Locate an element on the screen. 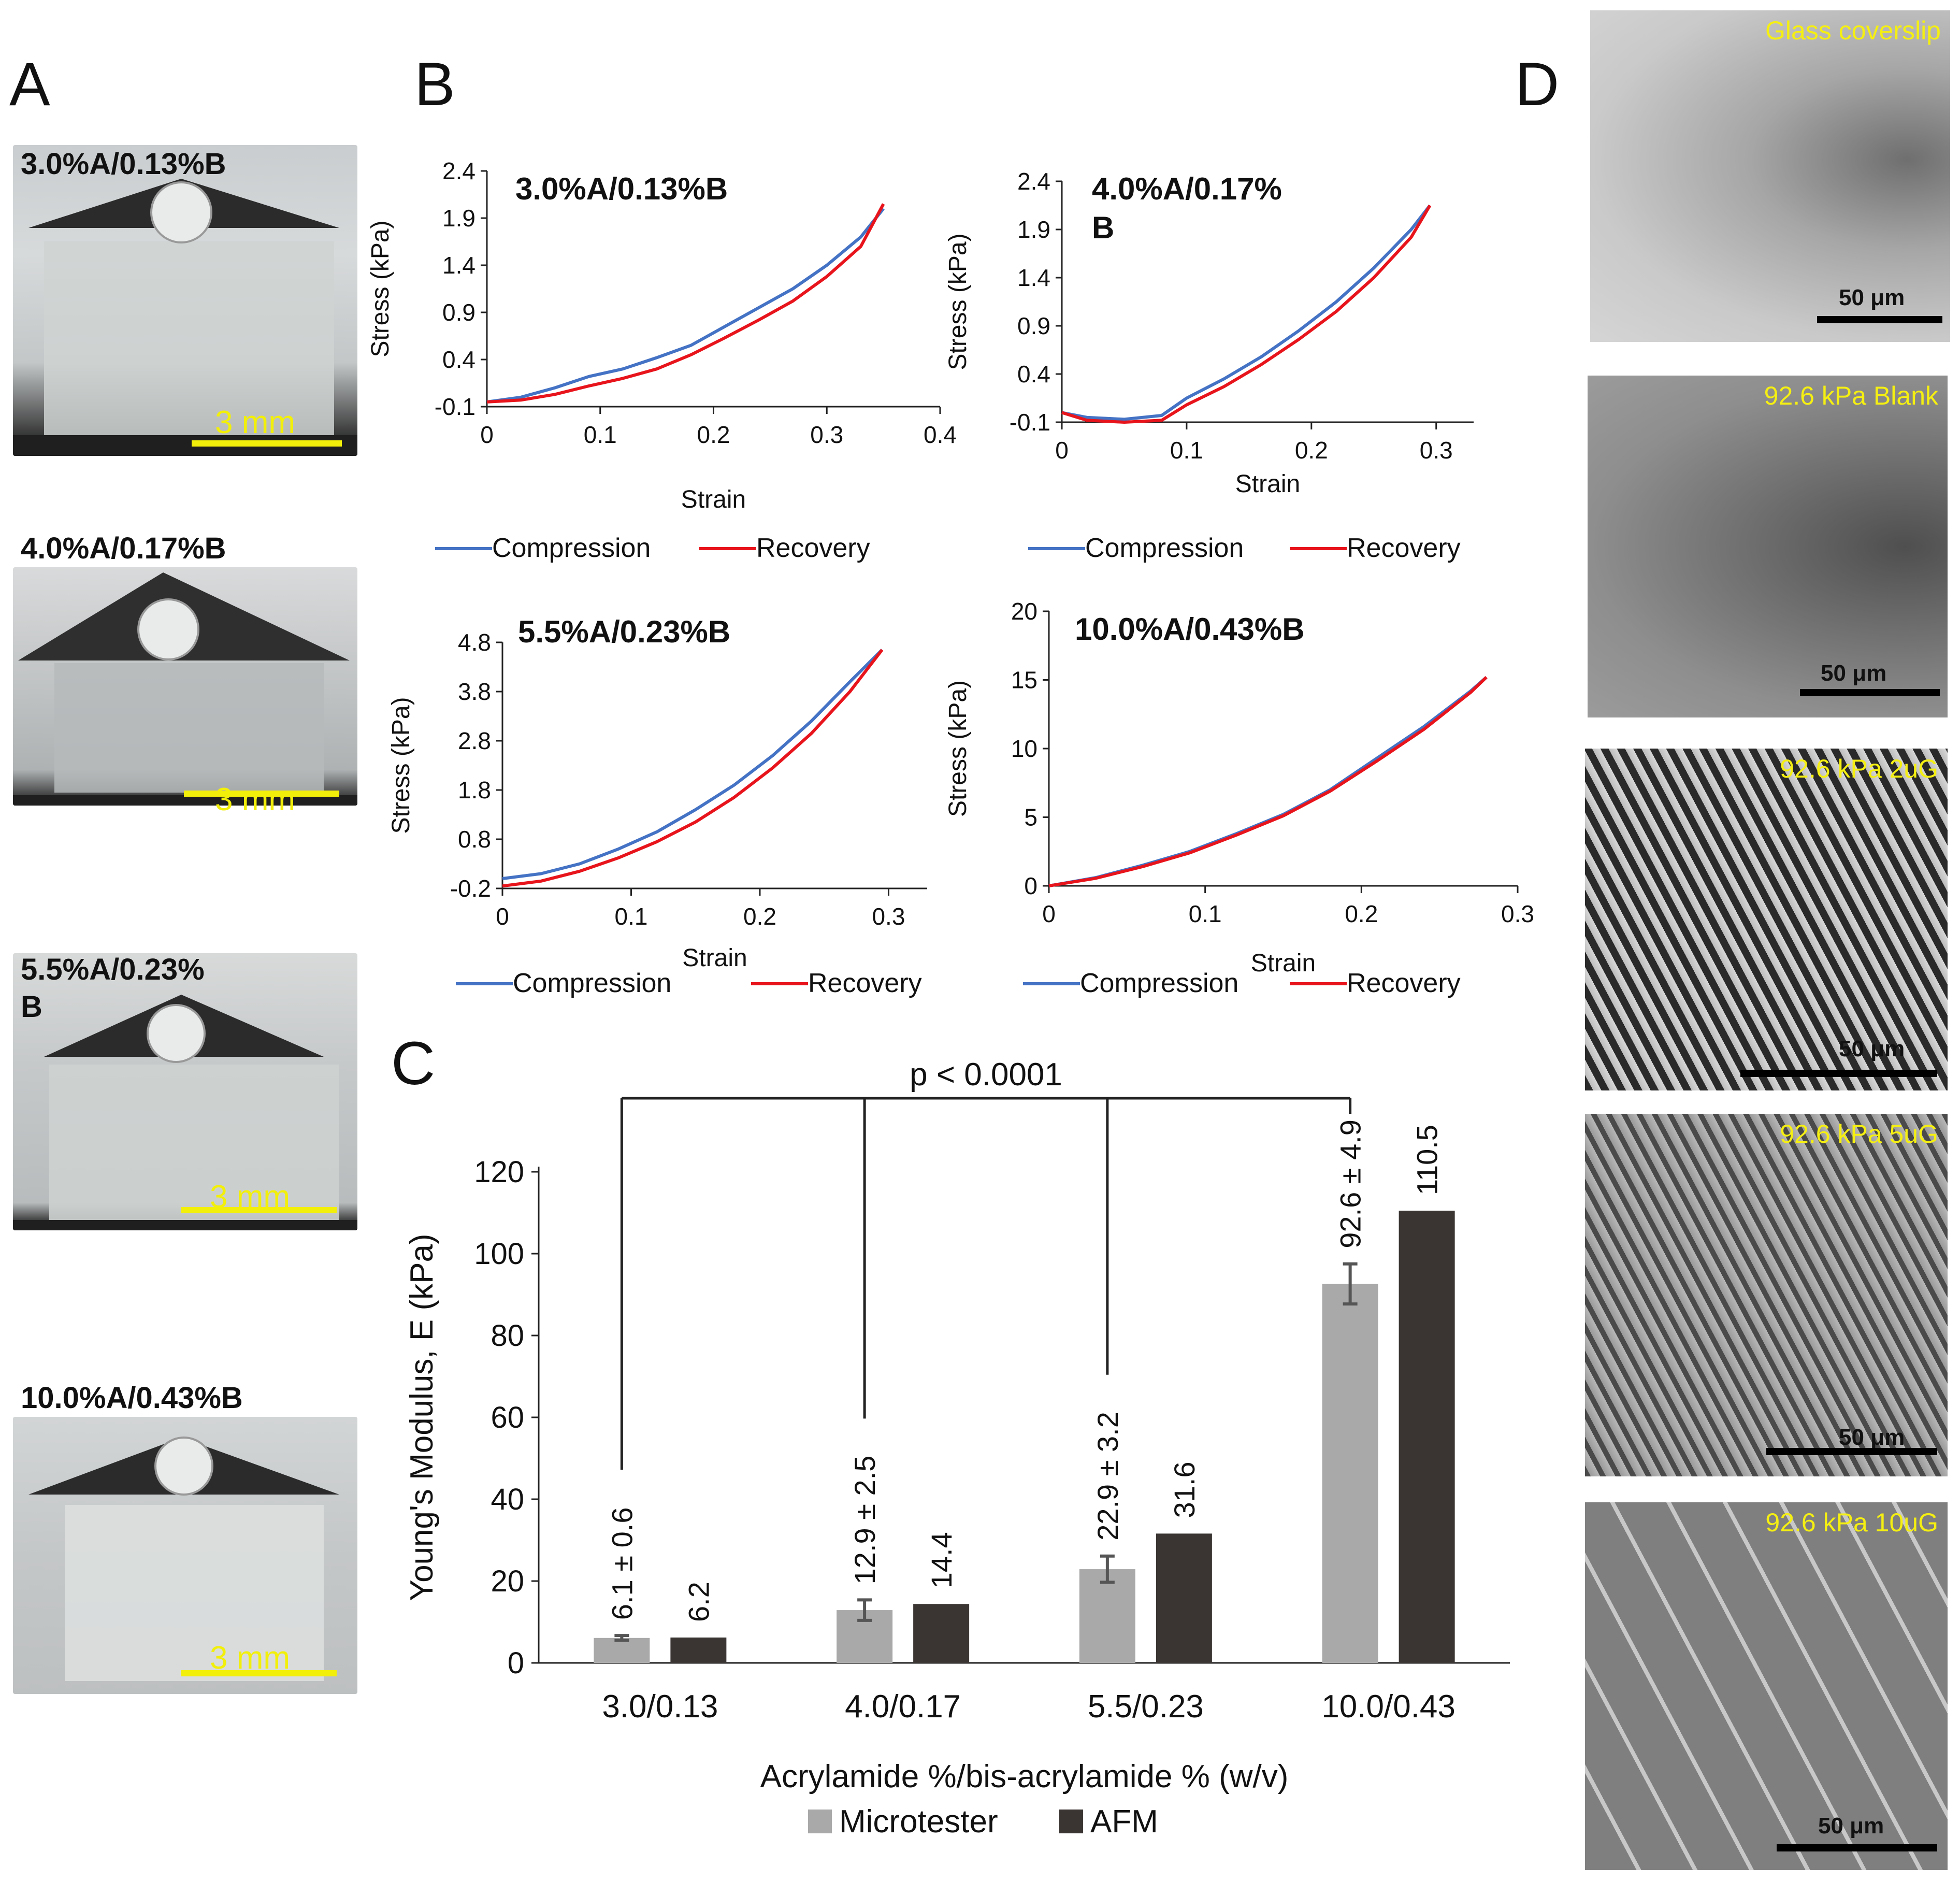  y-tick-label: 120 is located at coordinates (499, 1172).